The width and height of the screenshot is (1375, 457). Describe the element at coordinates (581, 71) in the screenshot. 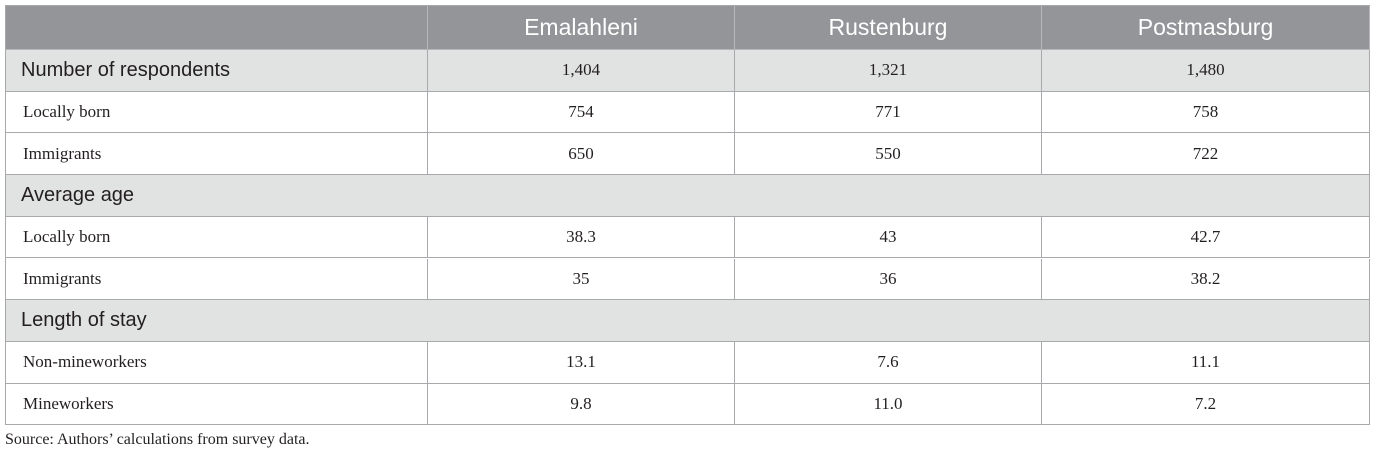

I see `group-value: 1,404` at that location.